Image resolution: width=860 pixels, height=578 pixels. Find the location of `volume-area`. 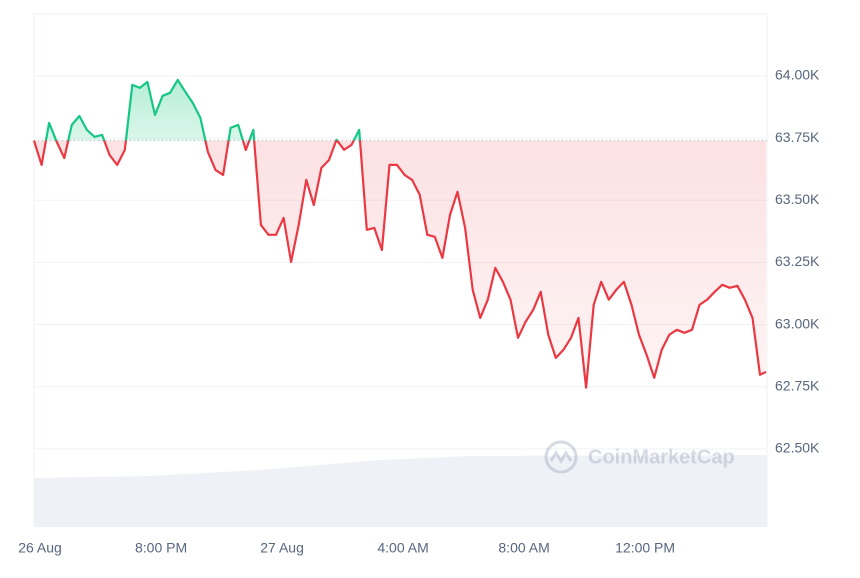

volume-area is located at coordinates (400, 491).